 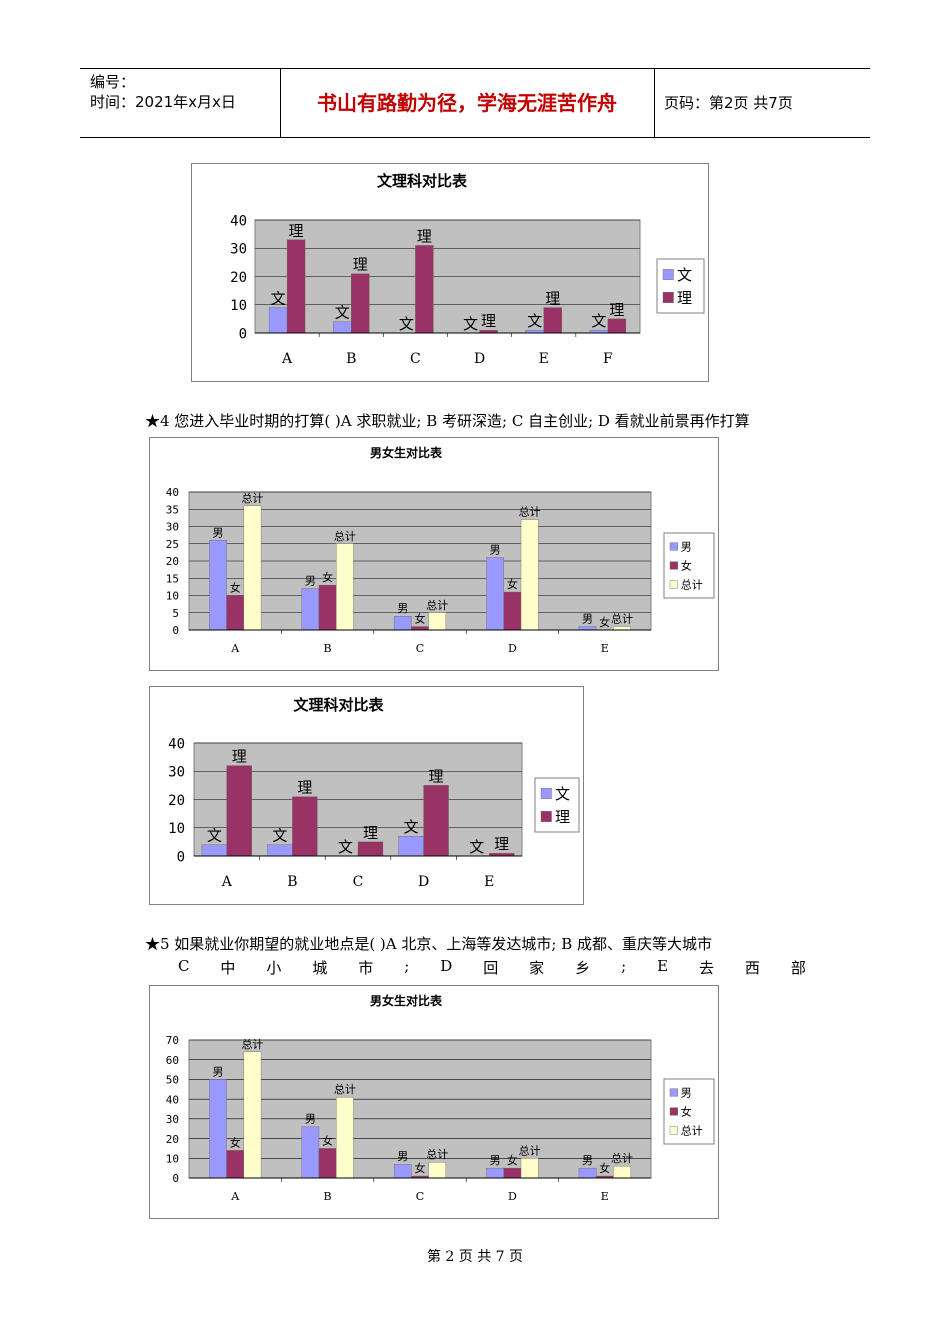 I want to click on y-tick-label: 50, so click(x=172, y=1080).